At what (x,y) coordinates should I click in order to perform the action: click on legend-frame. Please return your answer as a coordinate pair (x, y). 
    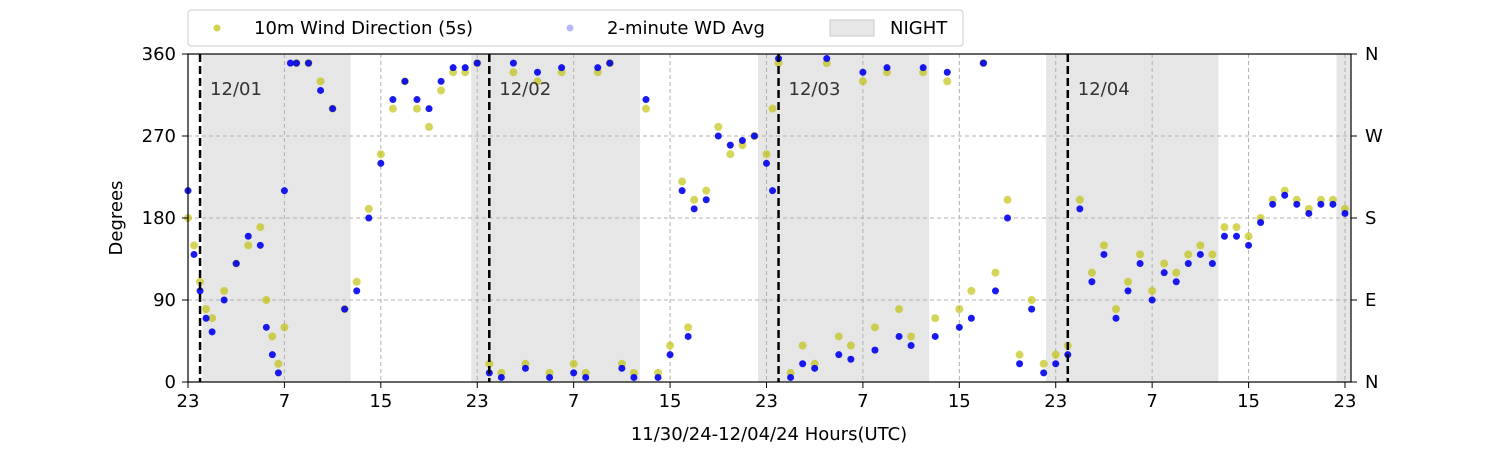
    Looking at the image, I should click on (575, 28).